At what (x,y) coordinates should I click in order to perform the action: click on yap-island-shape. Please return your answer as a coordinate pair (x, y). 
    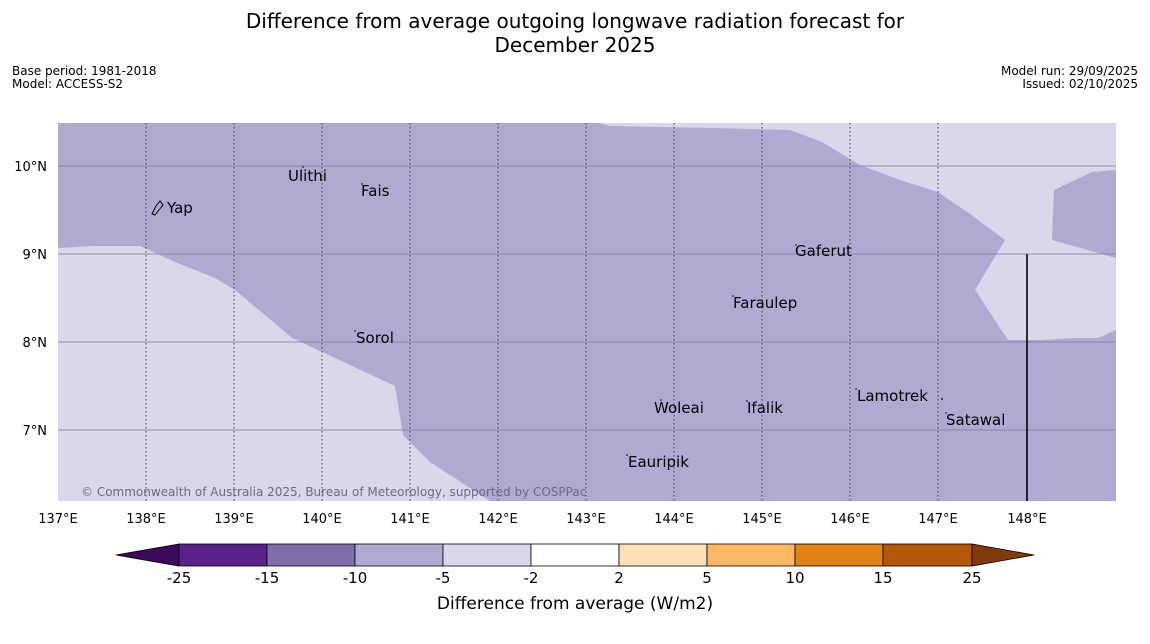
    Looking at the image, I should click on (157, 208).